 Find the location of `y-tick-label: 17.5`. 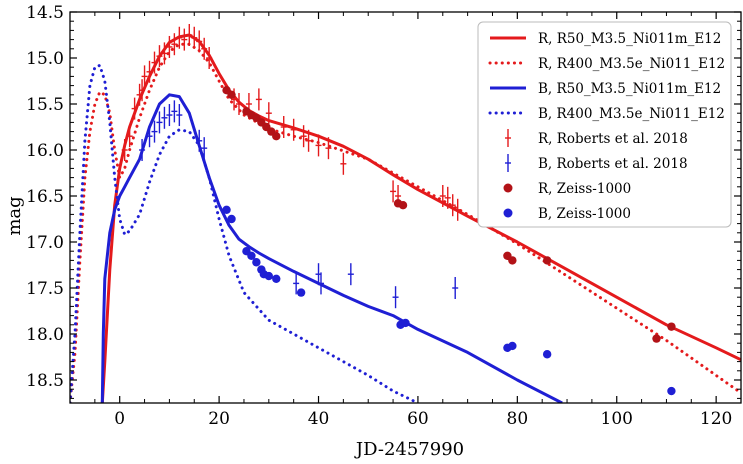

y-tick-label: 17.5 is located at coordinates (45, 289).